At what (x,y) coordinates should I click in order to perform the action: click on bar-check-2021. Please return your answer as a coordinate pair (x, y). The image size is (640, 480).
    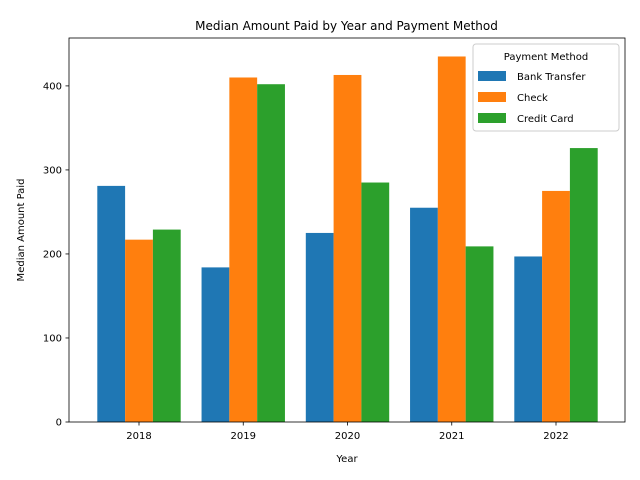
    Looking at the image, I should click on (451, 239).